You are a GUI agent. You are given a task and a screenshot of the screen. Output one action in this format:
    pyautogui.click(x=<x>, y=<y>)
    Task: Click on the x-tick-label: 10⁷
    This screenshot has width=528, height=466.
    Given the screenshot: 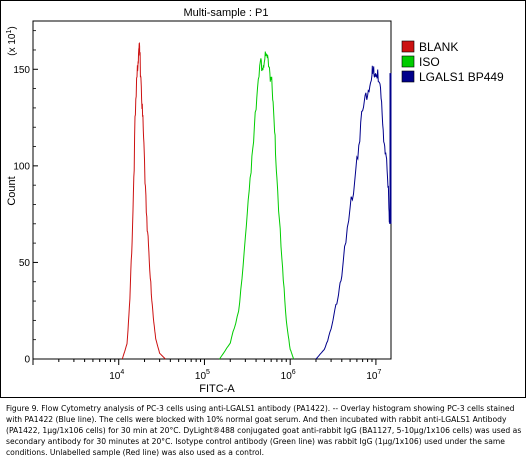 What is the action you would take?
    pyautogui.click(x=373, y=375)
    